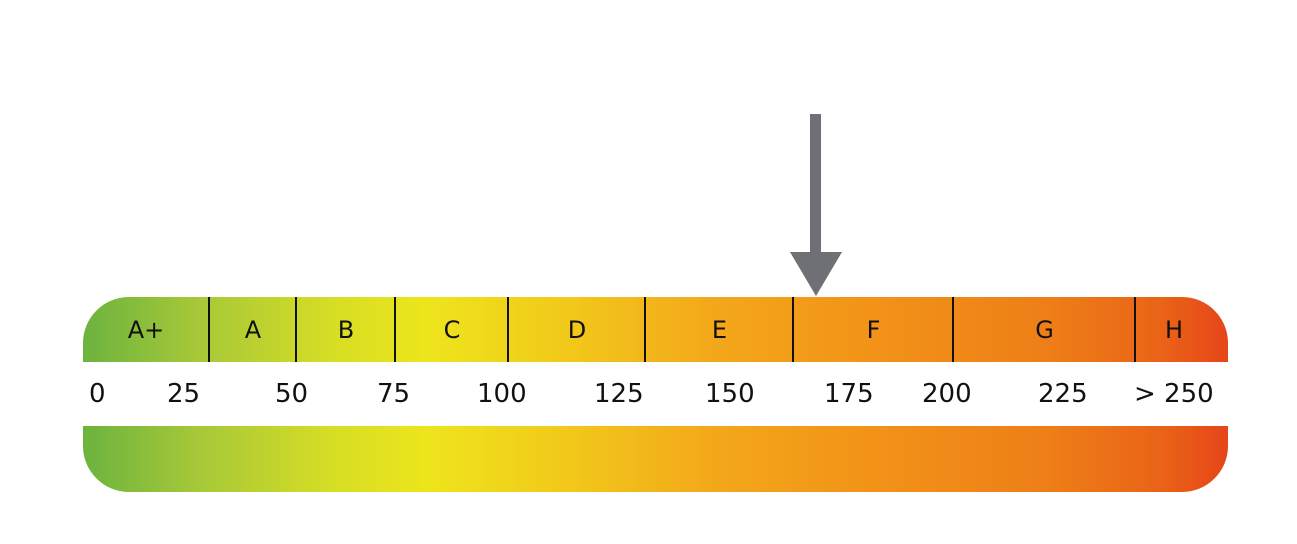 The width and height of the screenshot is (1297, 544). I want to click on class-label-e: E, so click(719, 329).